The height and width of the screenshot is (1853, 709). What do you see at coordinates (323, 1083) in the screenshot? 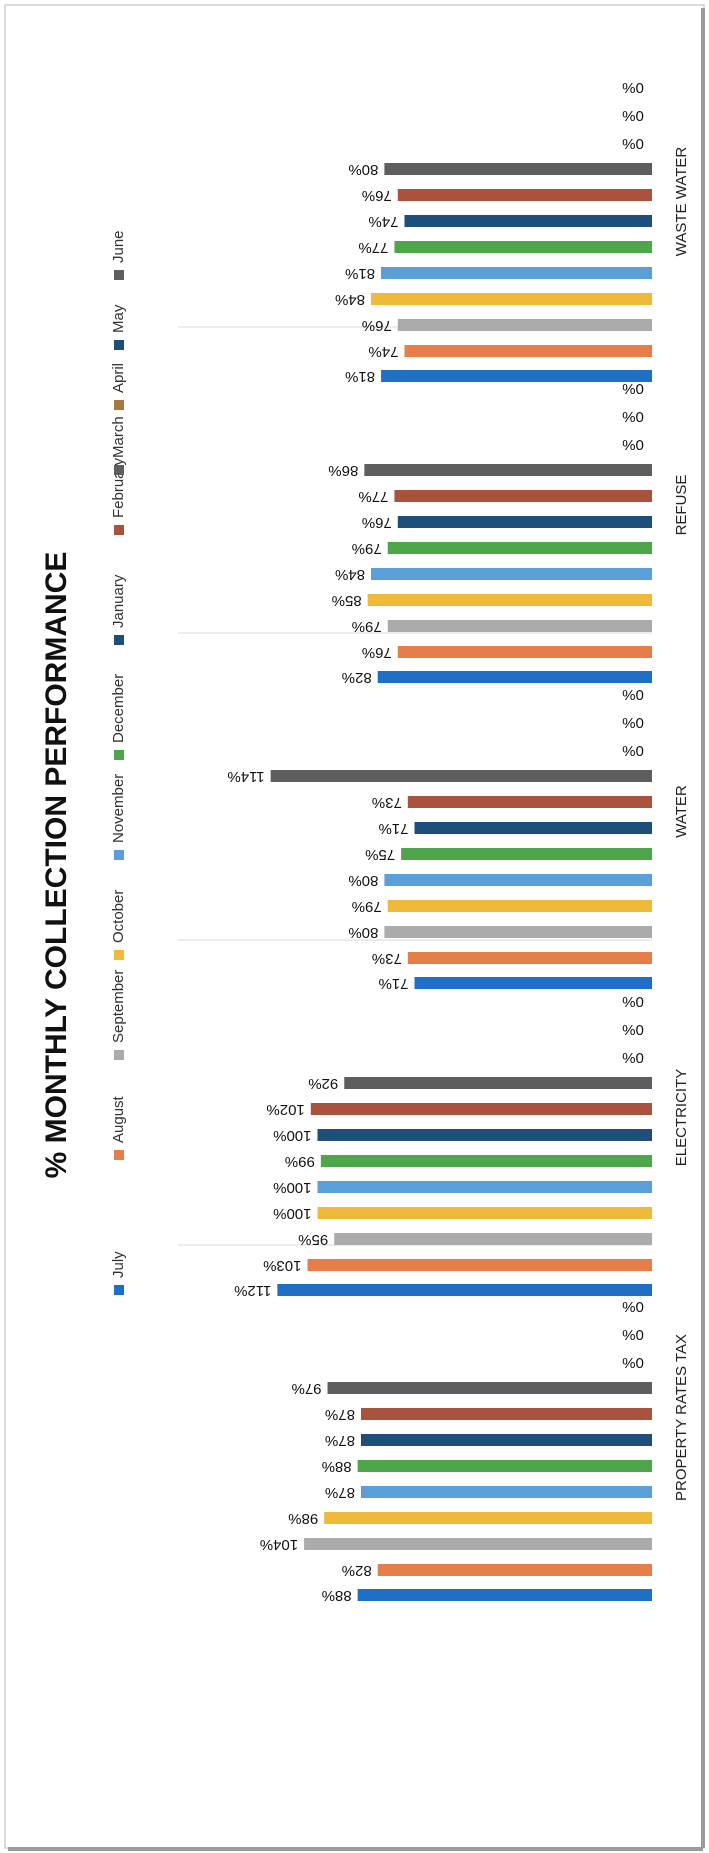
I see `data-label: 92%` at bounding box center [323, 1083].